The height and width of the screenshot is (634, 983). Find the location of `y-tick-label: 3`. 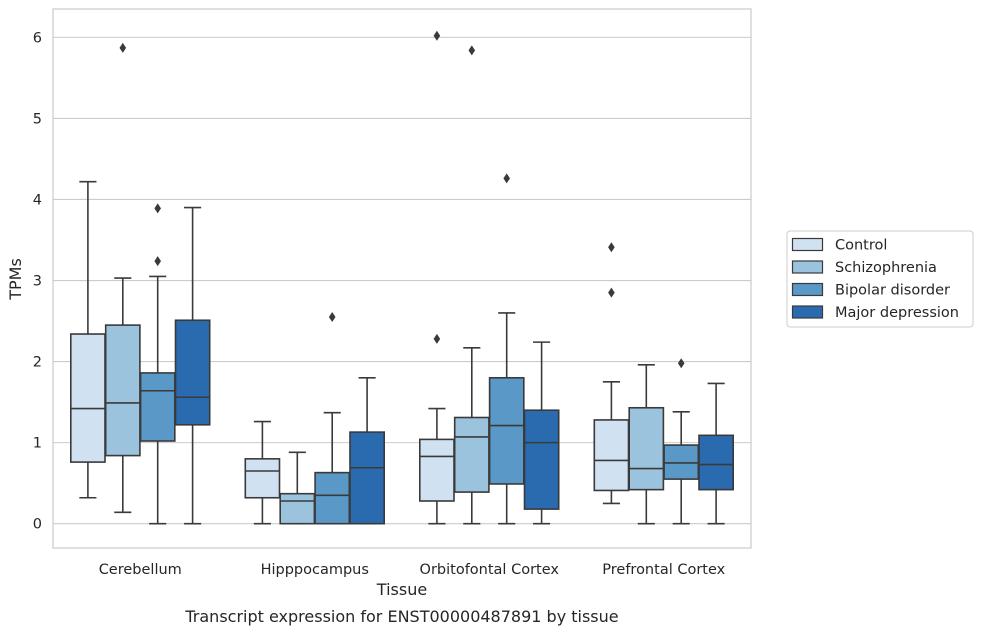

y-tick-label: 3 is located at coordinates (37, 282).